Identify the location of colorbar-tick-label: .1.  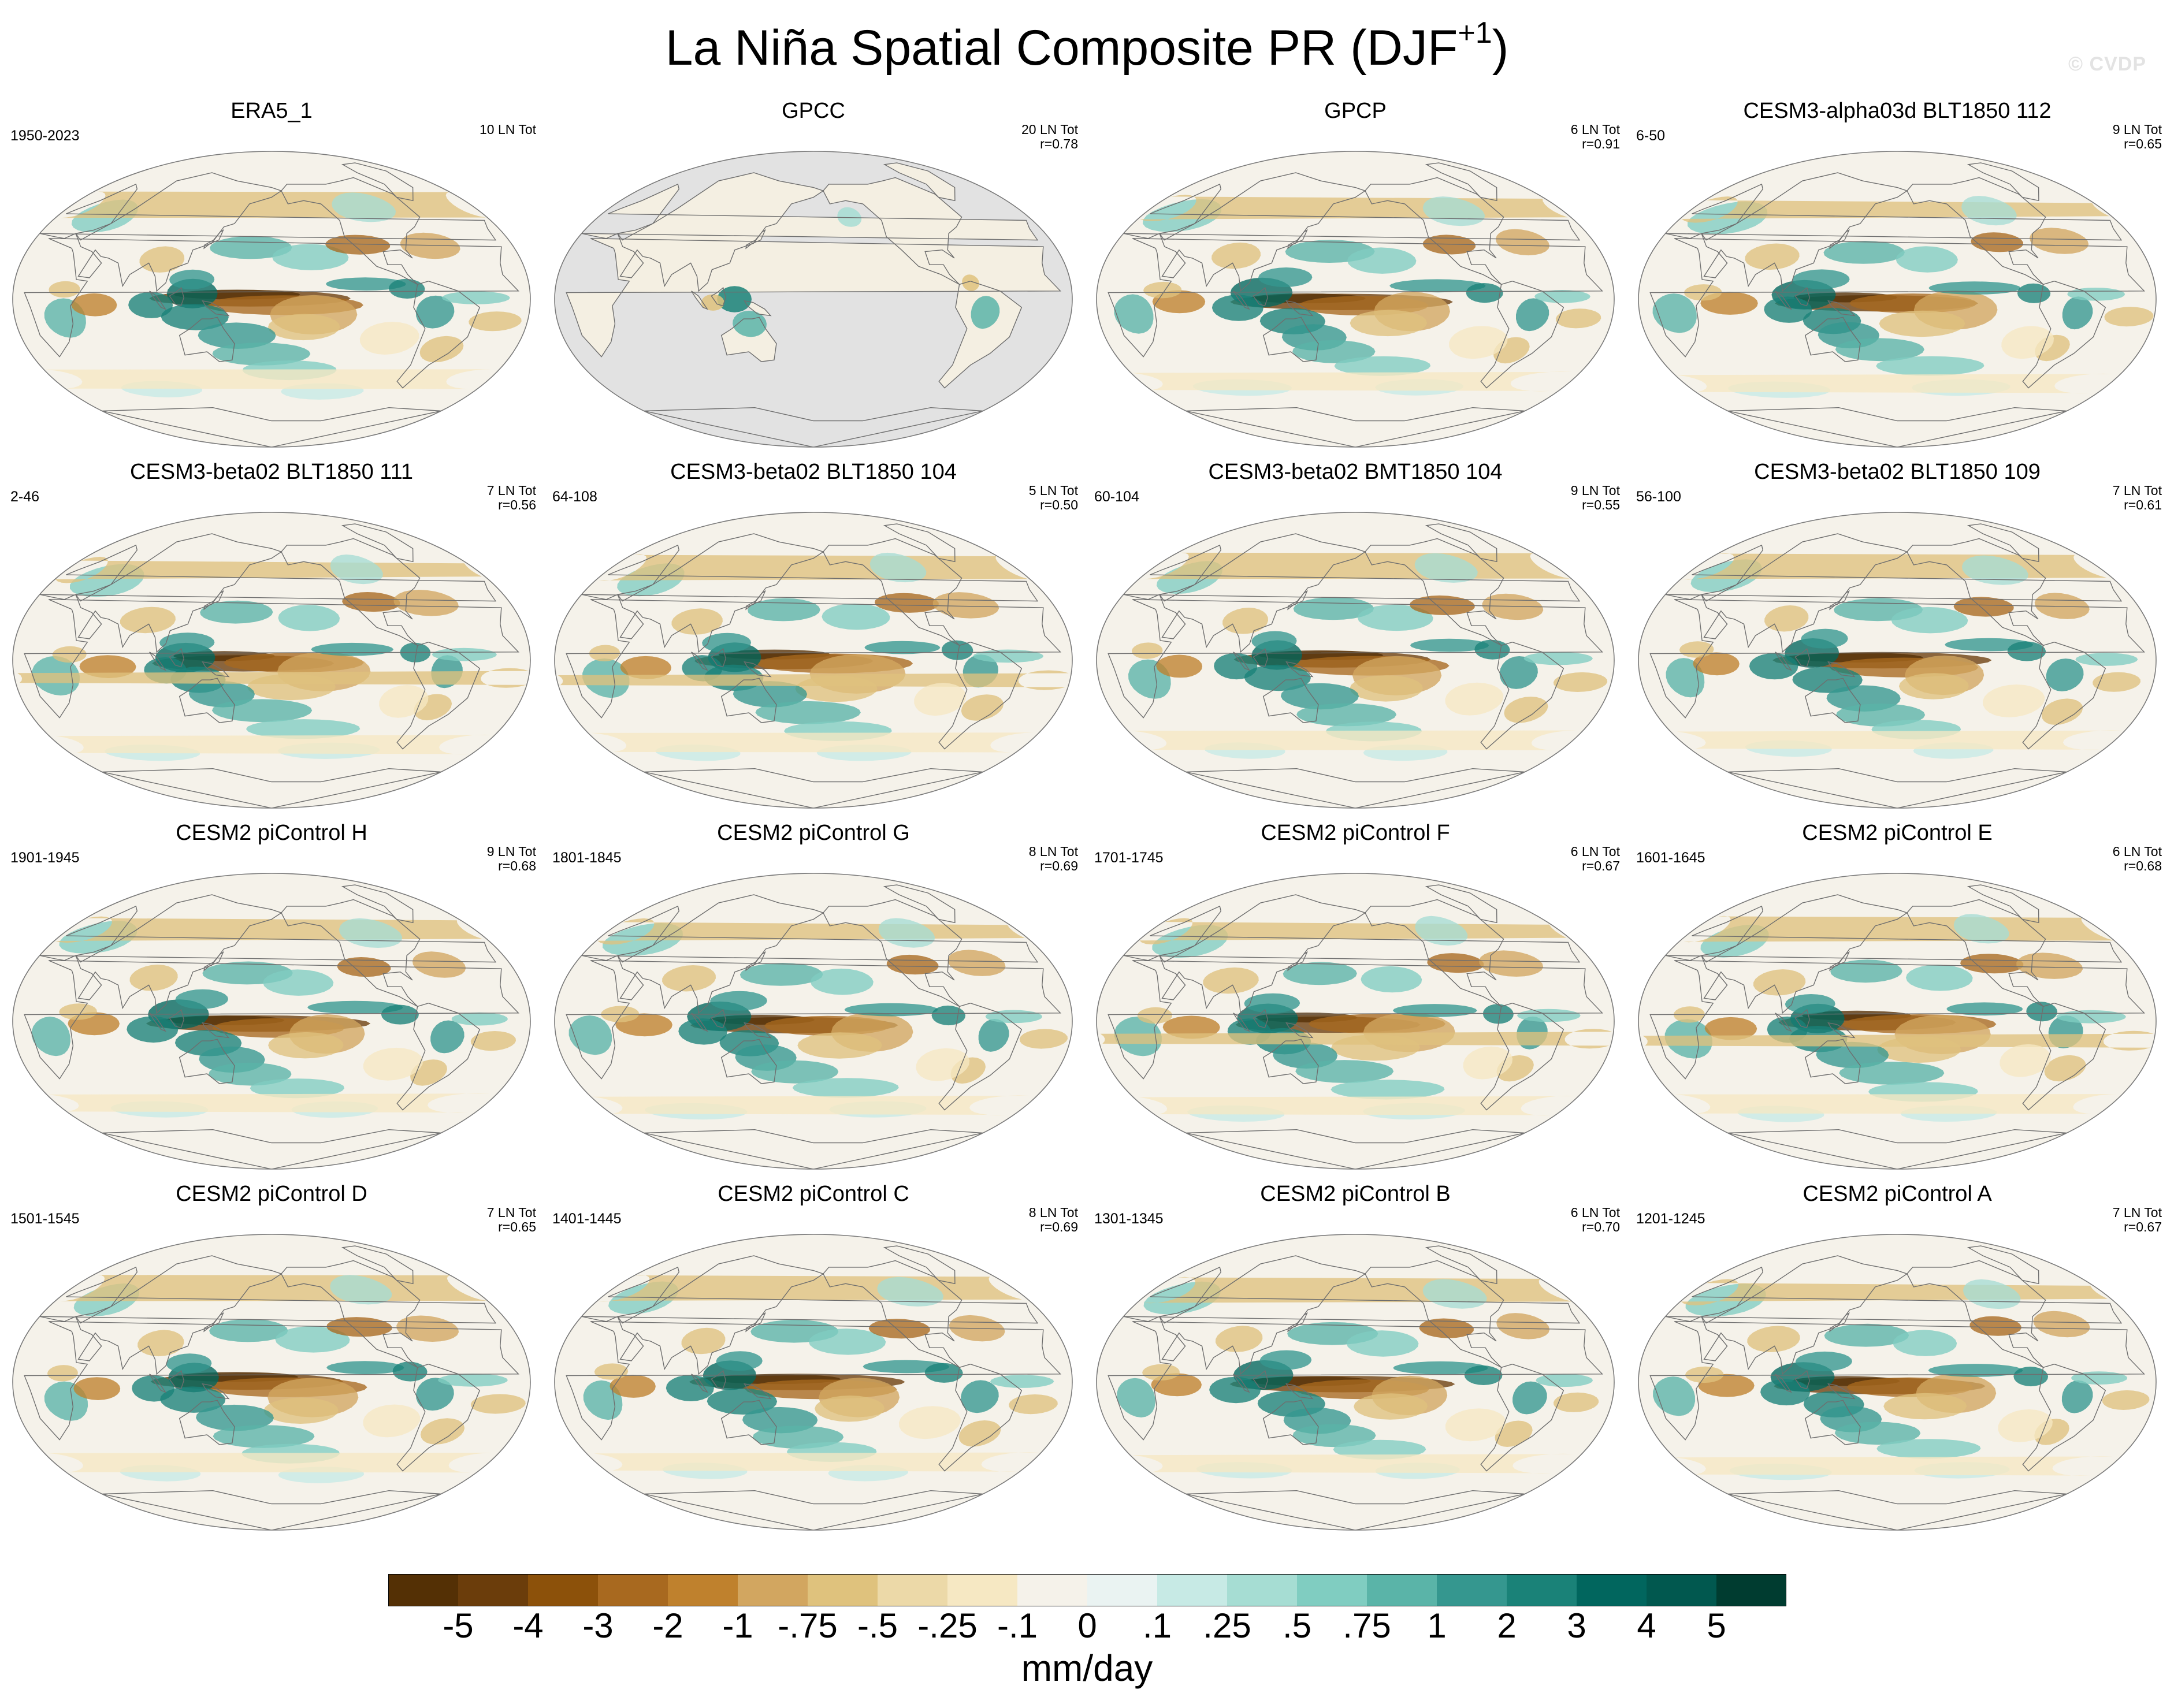
(1157, 1625).